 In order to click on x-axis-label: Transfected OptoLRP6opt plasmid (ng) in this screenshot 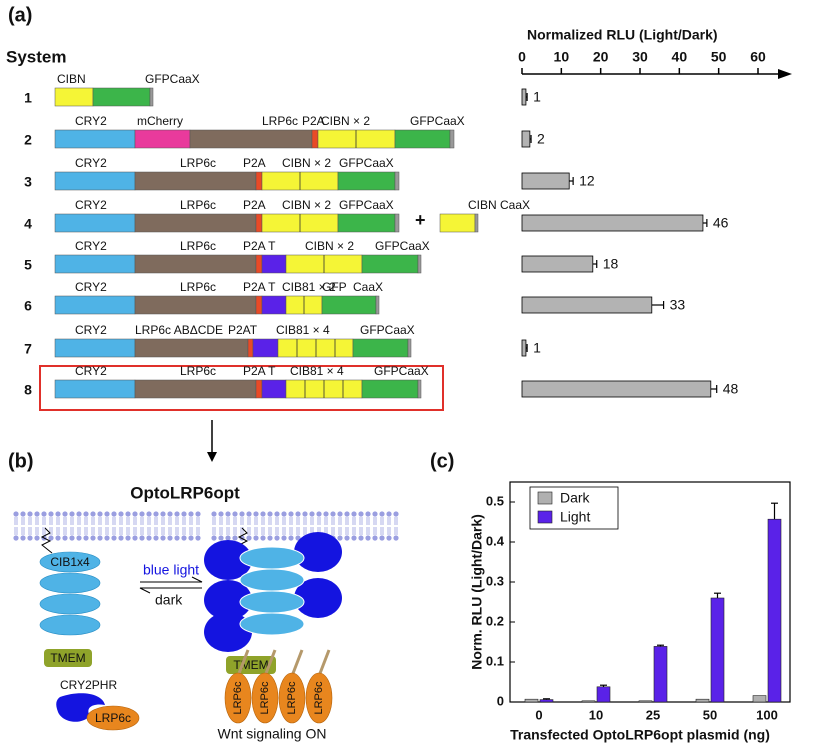, I will do `click(640, 735)`.